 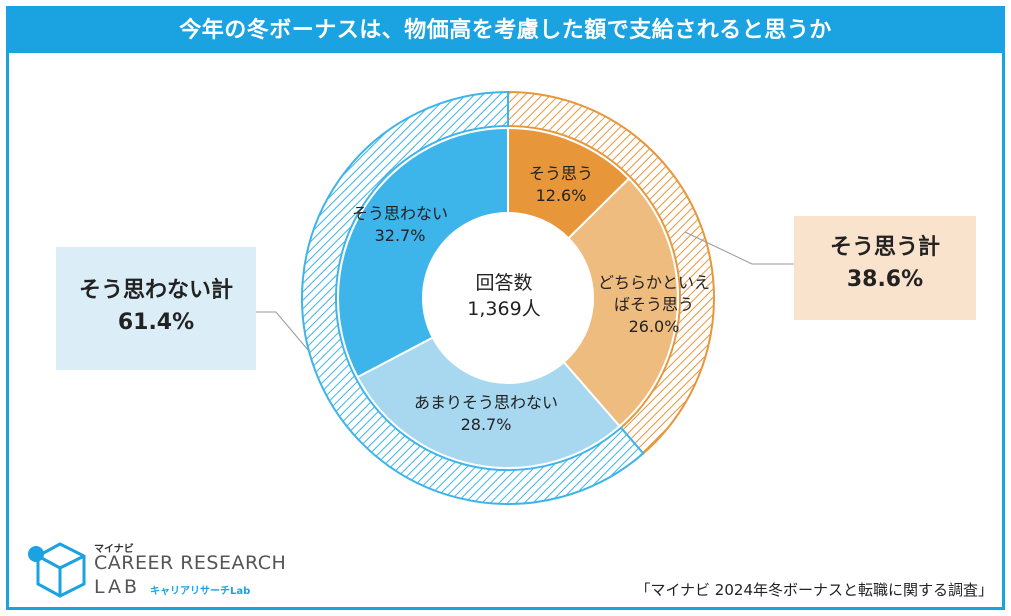 I want to click on logo-brand-small: マイナビ, so click(x=114, y=549).